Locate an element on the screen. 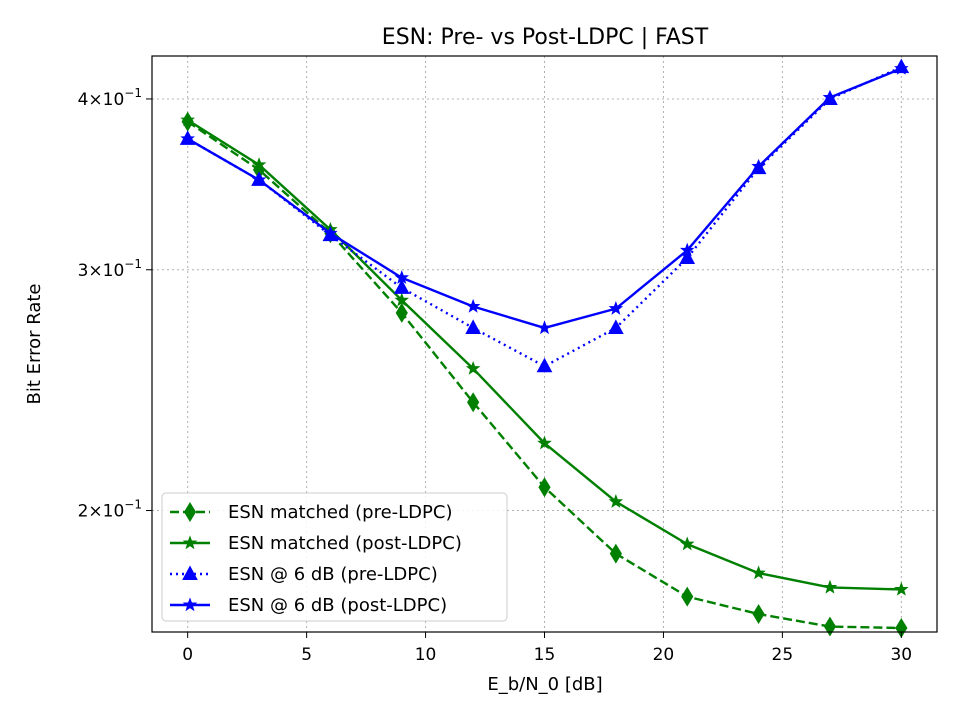 The width and height of the screenshot is (960, 720). legend-item: ESN @ 6 dB (pre-LDPC) is located at coordinates (304, 574).